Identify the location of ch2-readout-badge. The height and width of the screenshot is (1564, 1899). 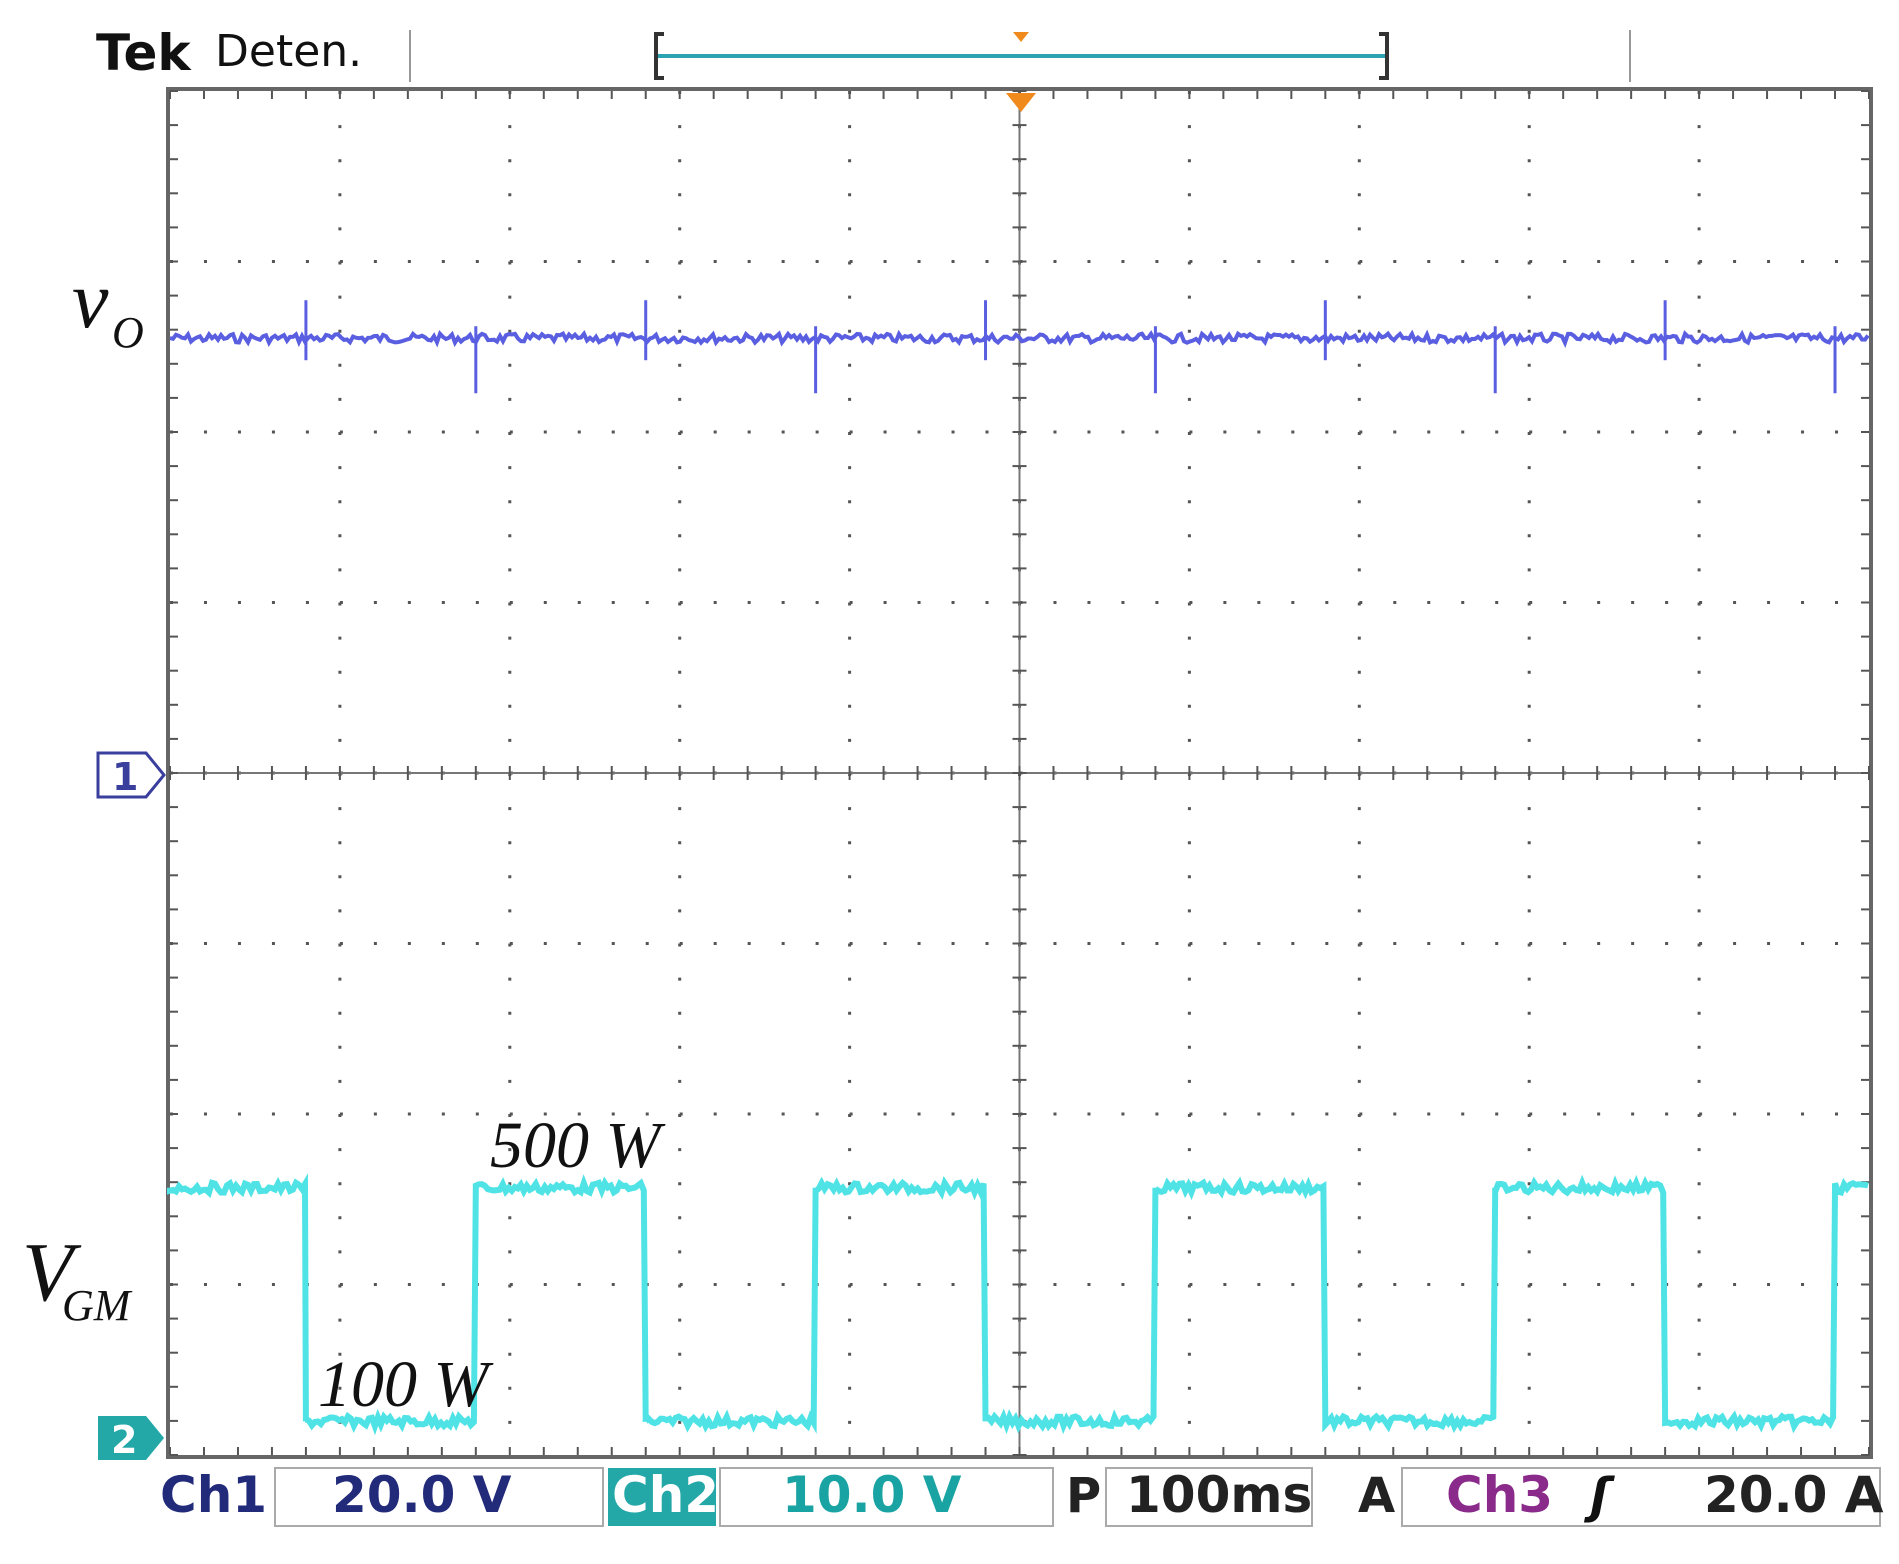
(662, 1497).